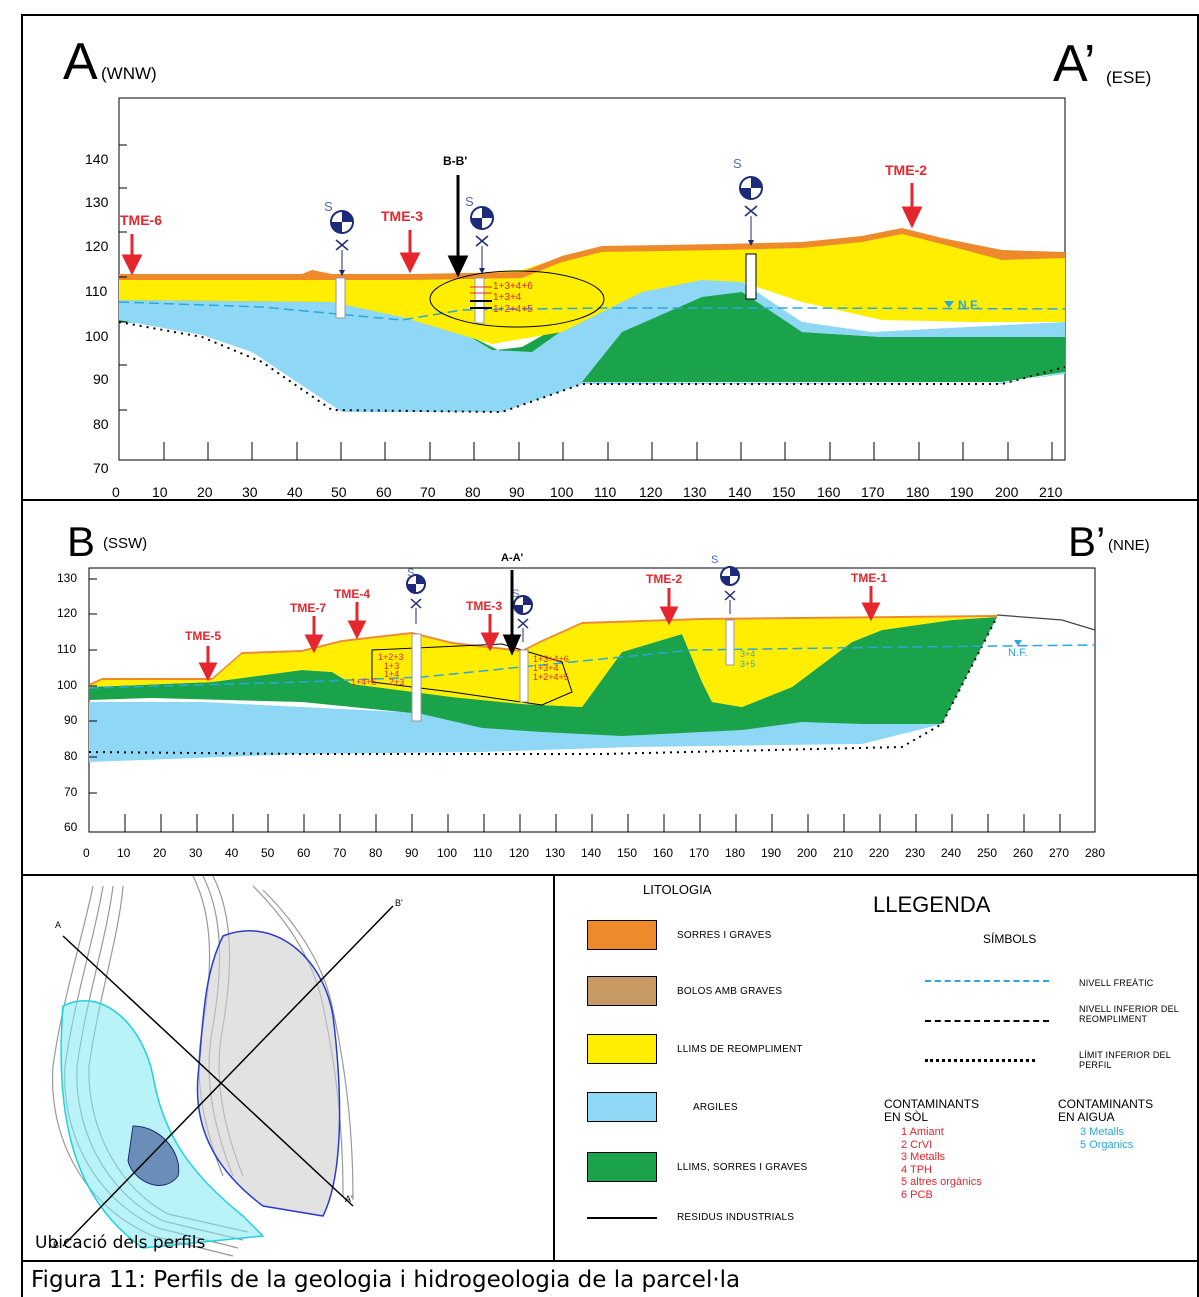 This screenshot has height=1297, width=1199. Describe the element at coordinates (1125, 1060) in the screenshot. I see `symbol-label: LÍMIT INFERIOR DEL PERFIL` at that location.